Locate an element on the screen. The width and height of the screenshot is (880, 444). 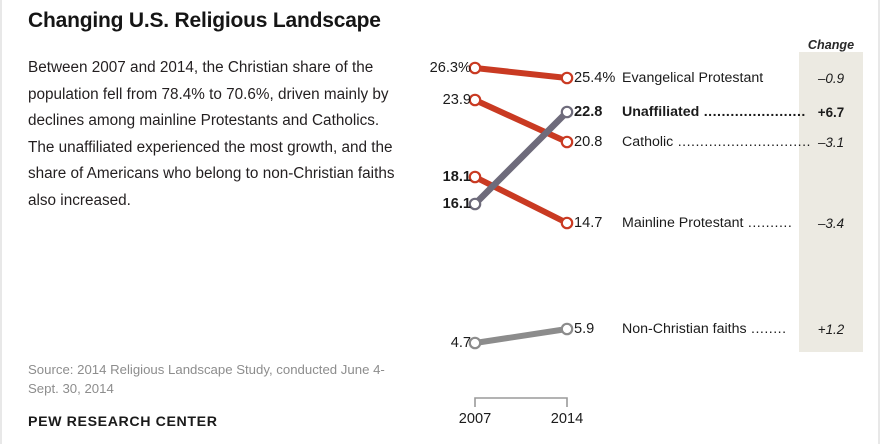
change-value-non-christian-faiths: +1.2 is located at coordinates (831, 329).